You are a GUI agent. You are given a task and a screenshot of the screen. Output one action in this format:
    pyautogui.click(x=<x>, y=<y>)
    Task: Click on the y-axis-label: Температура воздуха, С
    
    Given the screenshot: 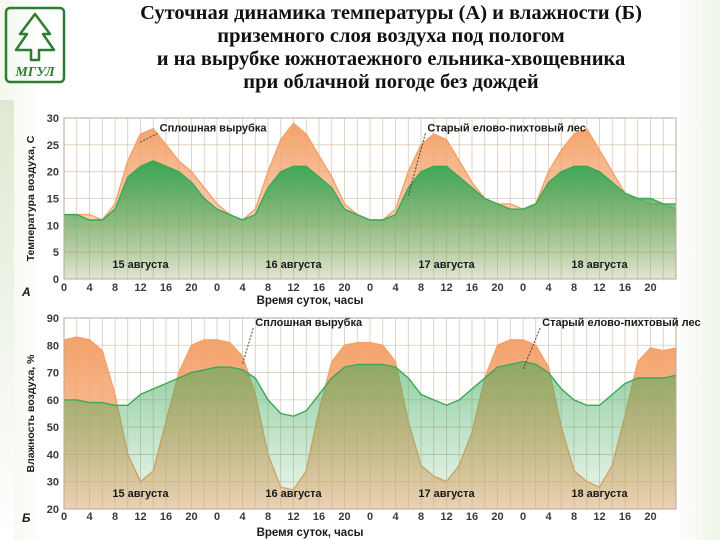 What is the action you would take?
    pyautogui.click(x=31, y=198)
    